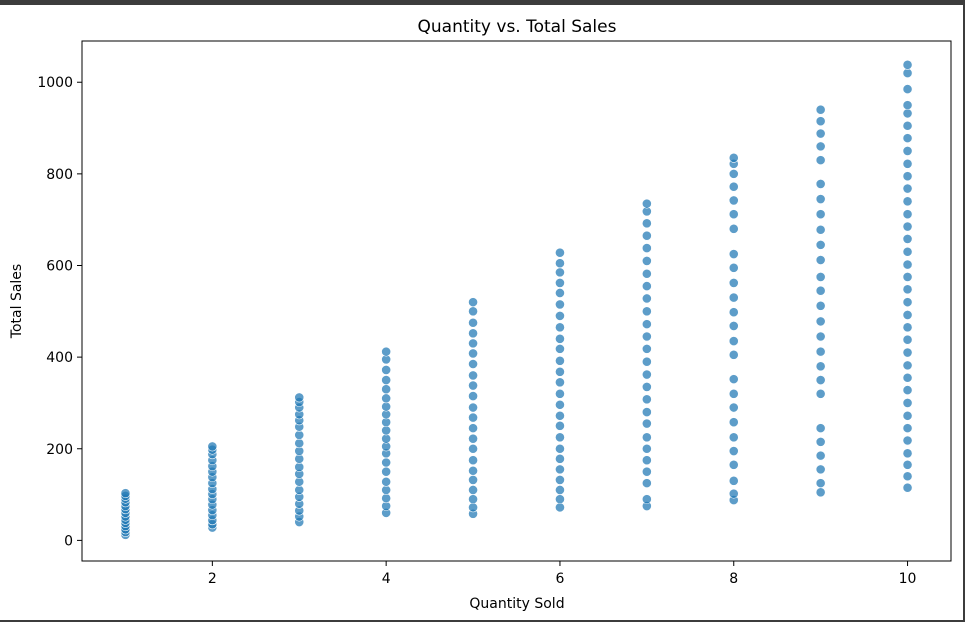 The height and width of the screenshot is (622, 965). What do you see at coordinates (562, 574) in the screenshot?
I see `x-axis-ticks: 2 4 6 8 10` at bounding box center [562, 574].